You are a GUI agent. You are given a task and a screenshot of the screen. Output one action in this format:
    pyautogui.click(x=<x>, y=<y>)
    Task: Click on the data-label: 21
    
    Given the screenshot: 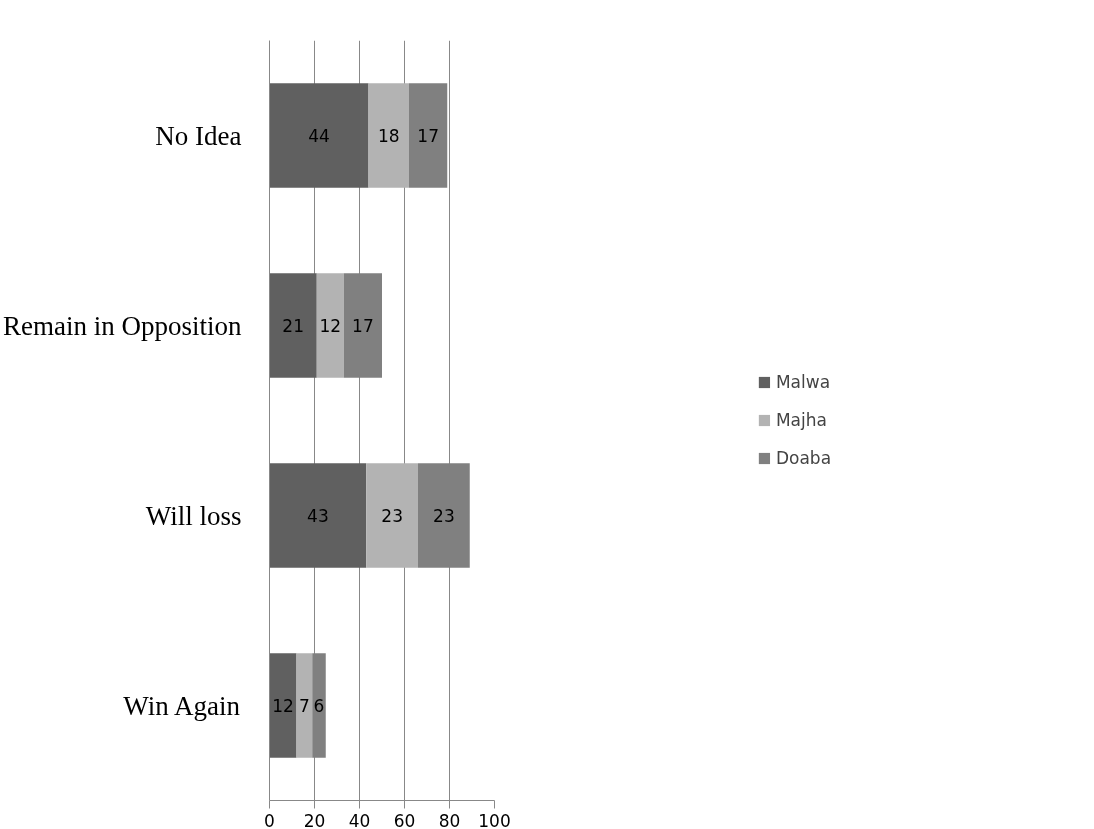 What is the action you would take?
    pyautogui.click(x=293, y=326)
    